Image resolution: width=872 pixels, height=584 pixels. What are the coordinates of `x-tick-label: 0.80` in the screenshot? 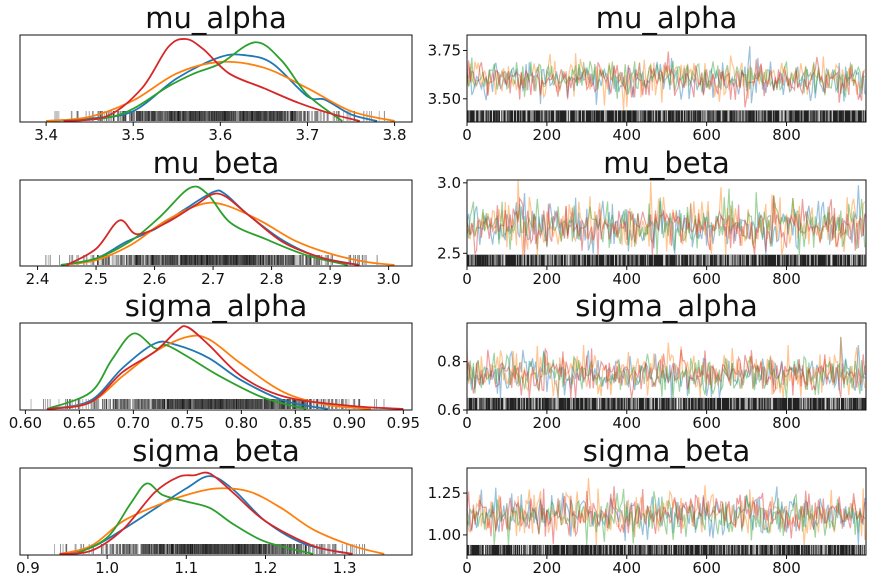 It's located at (241, 423).